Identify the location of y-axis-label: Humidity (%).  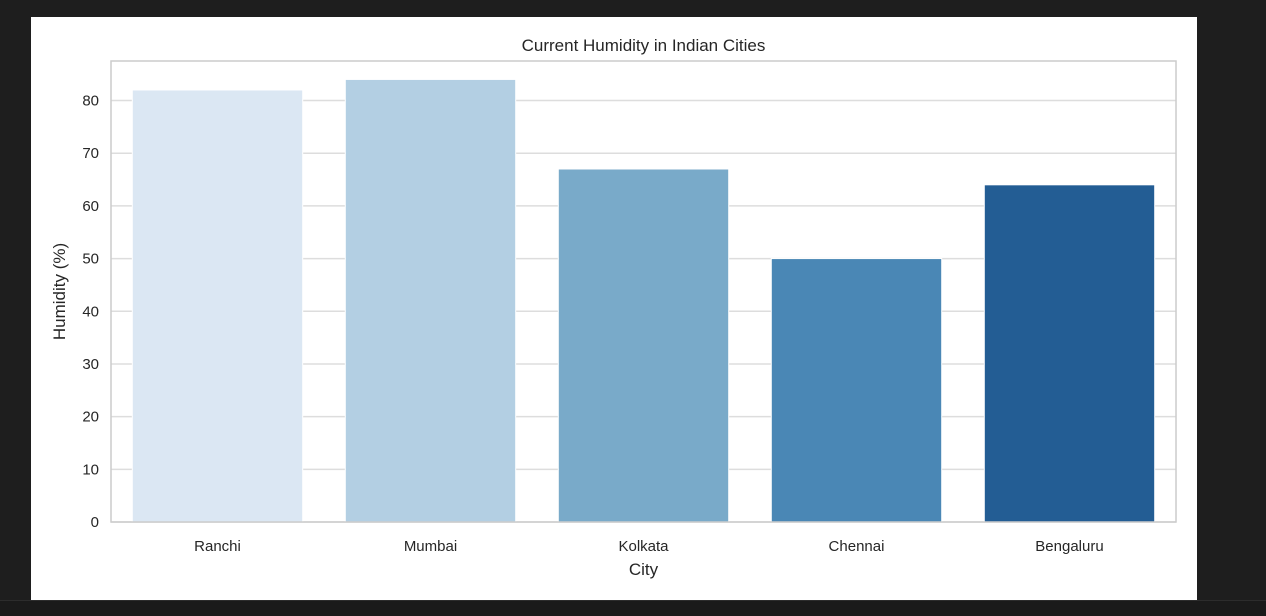
(59, 291).